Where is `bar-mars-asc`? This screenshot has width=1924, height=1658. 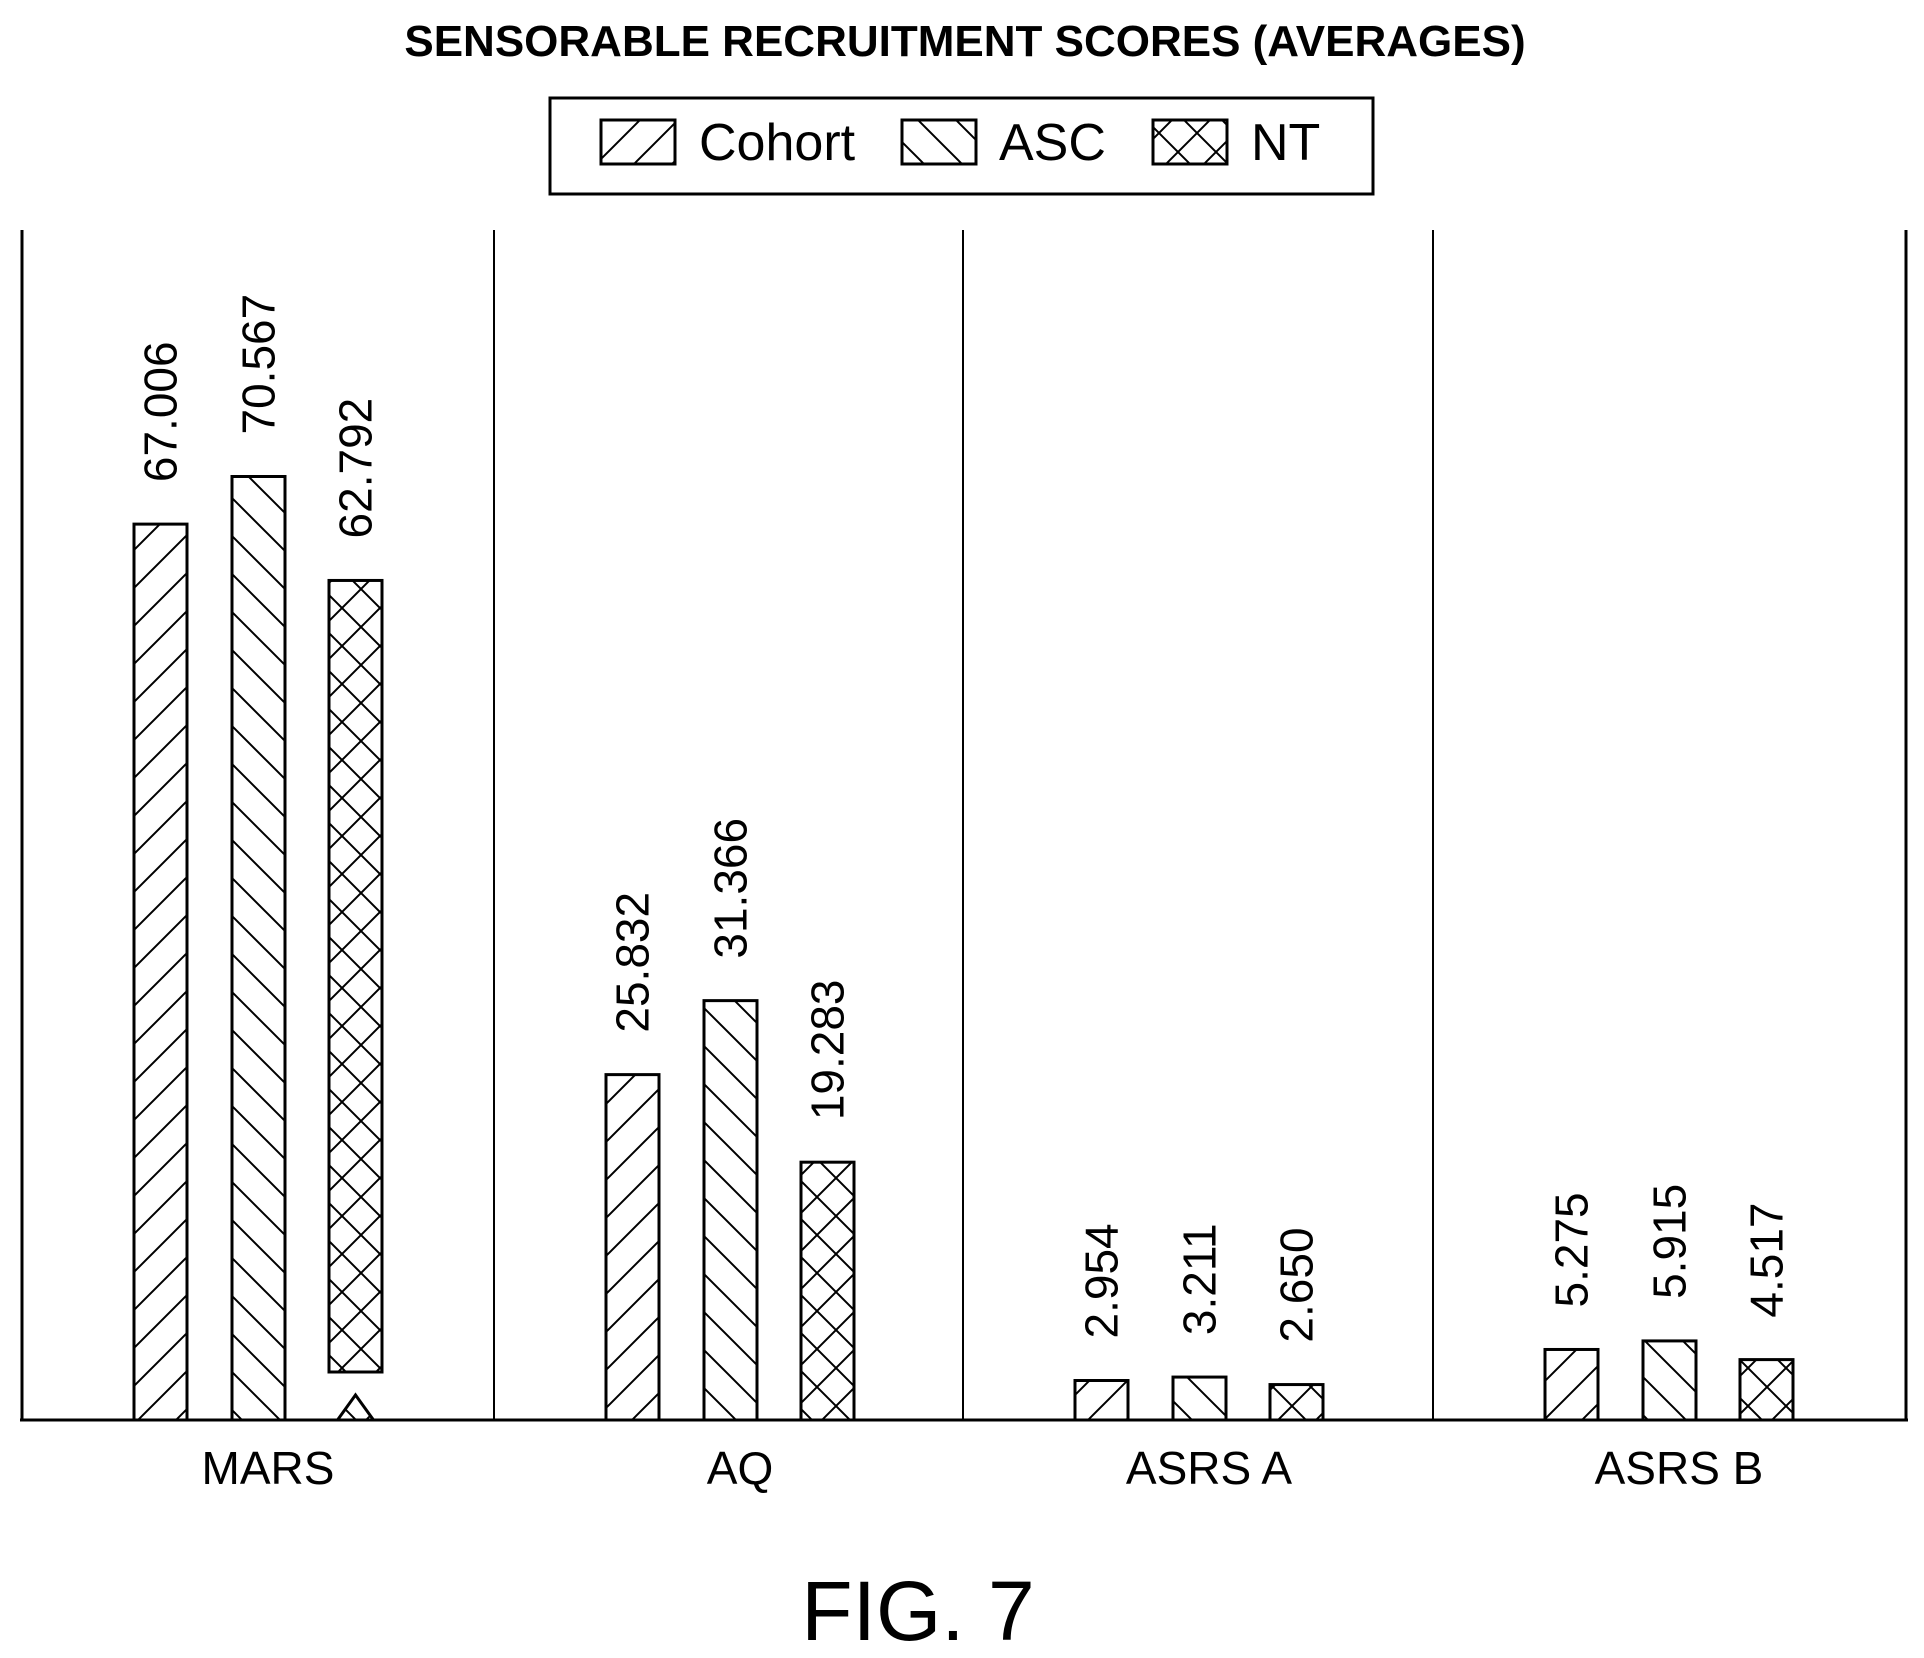
bar-mars-asc is located at coordinates (258, 948).